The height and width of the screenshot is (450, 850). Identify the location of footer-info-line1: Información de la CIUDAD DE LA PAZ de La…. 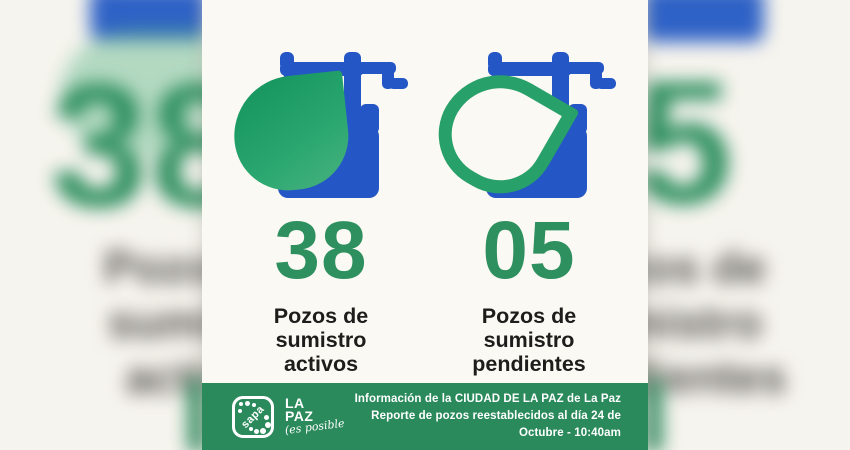
(487, 398).